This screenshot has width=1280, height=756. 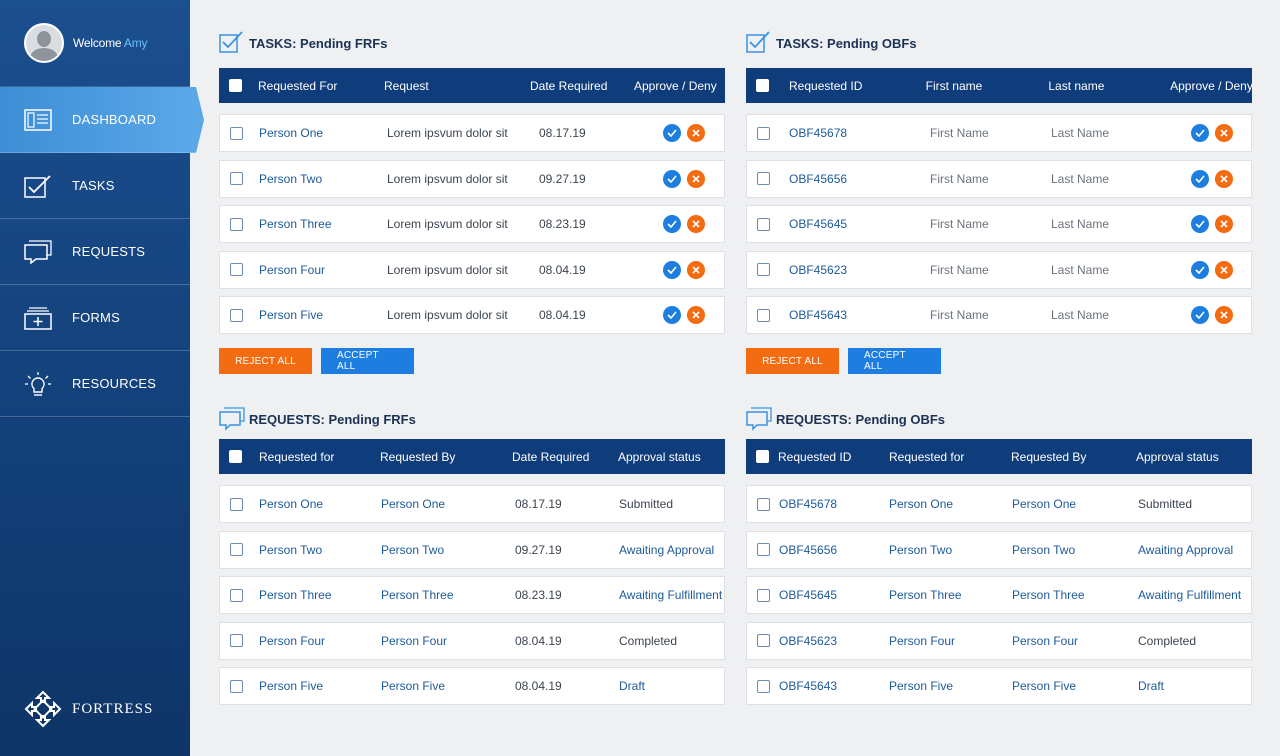 I want to click on nav-item-forms: FORMS, so click(x=95, y=318).